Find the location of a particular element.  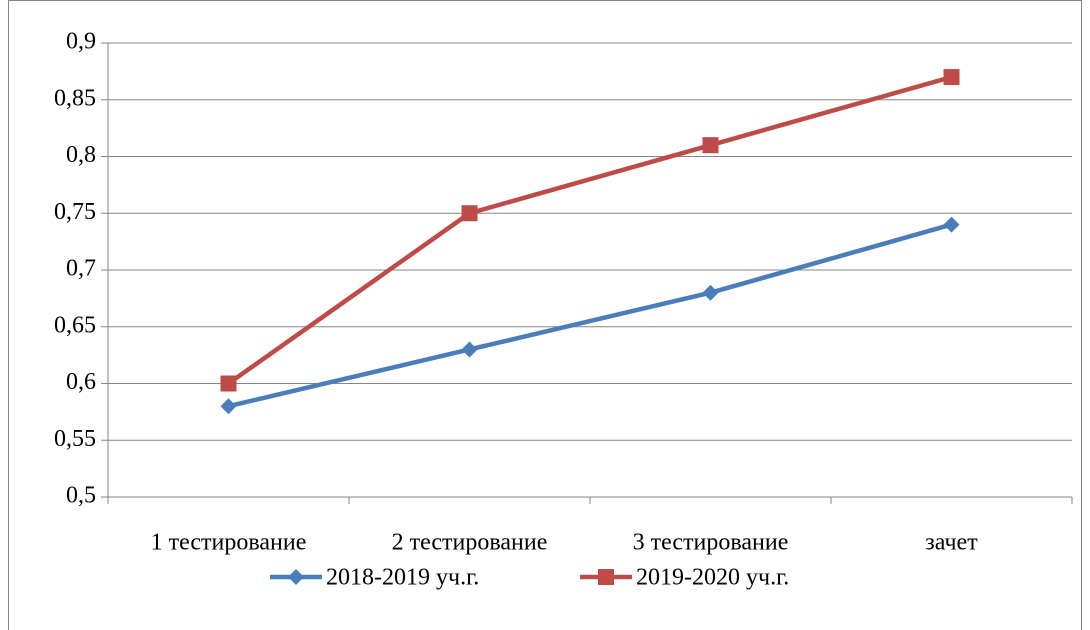

legend-label: 2018-2019 уч.г. is located at coordinates (402, 578).